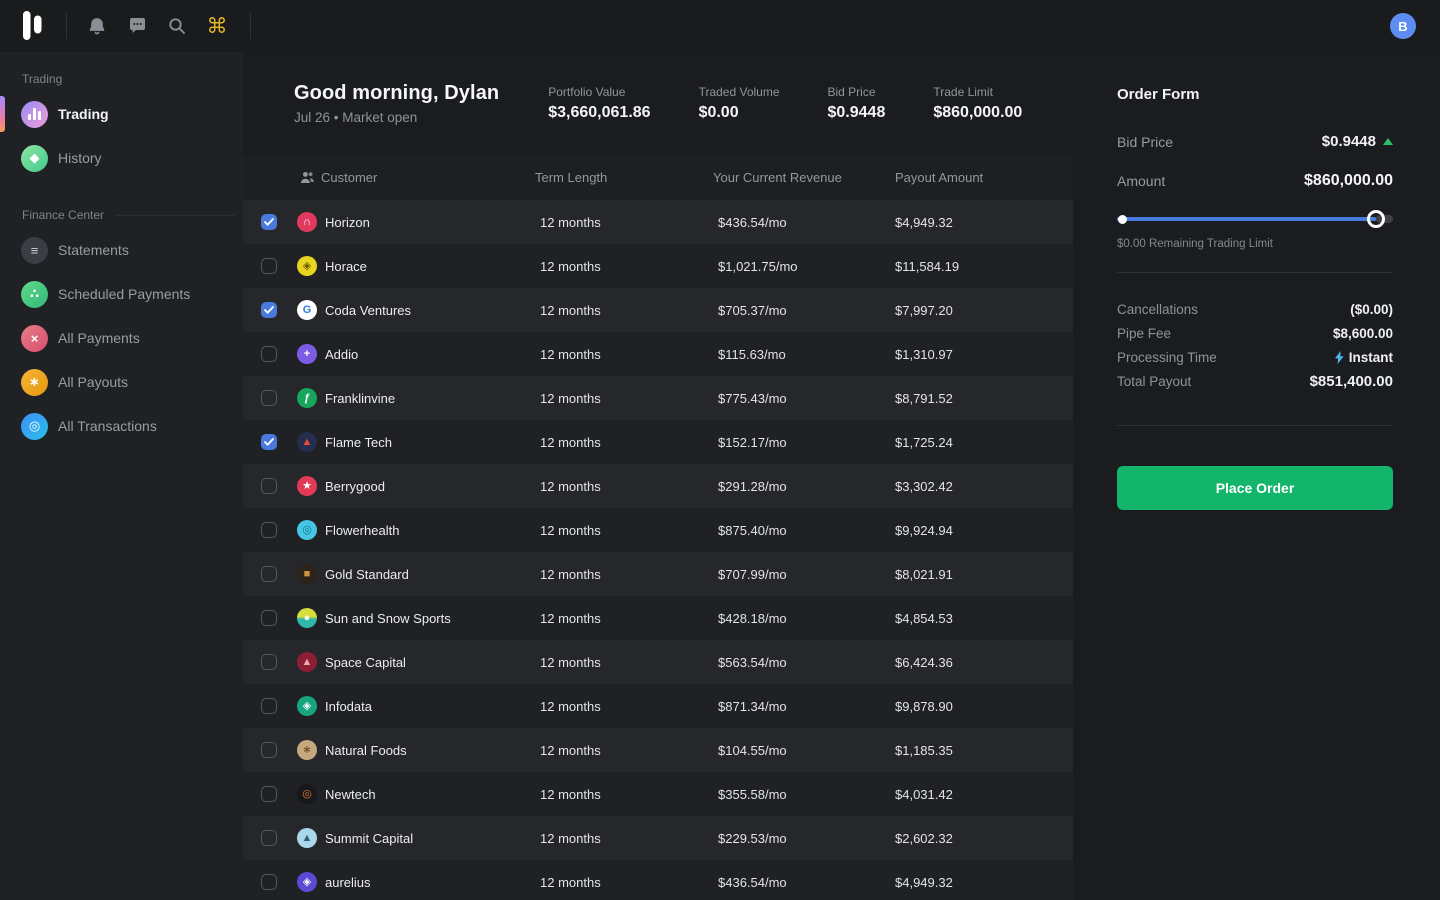 The height and width of the screenshot is (900, 1440). I want to click on sidebar-section: Trading Trading ◆ History, so click(121, 126).